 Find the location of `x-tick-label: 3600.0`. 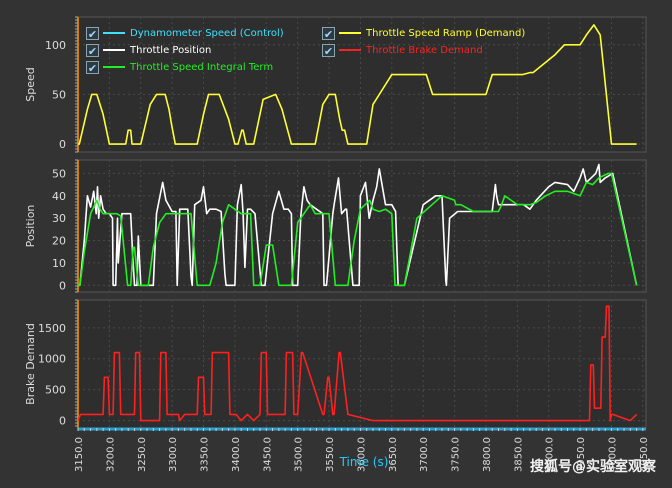

x-tick-label: 3600.0 is located at coordinates (361, 454).